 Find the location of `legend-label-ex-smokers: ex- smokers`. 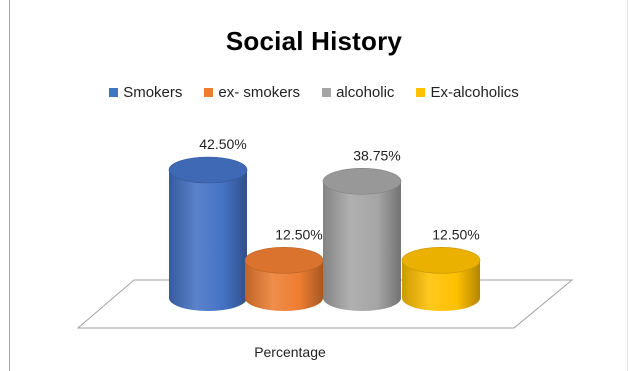

legend-label-ex-smokers: ex- smokers is located at coordinates (259, 92).